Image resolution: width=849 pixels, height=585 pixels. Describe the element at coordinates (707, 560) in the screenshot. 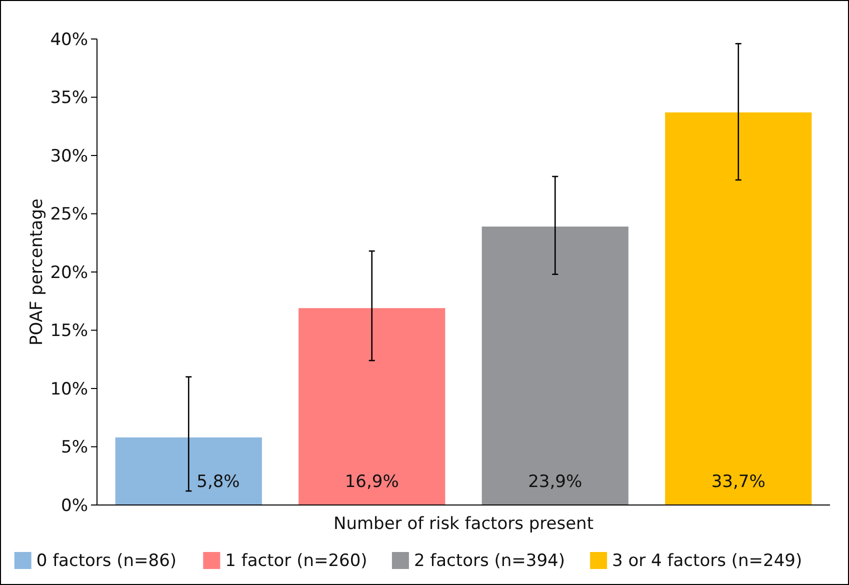

I see `legend-label: 3 or 4 factors (n=249)` at that location.